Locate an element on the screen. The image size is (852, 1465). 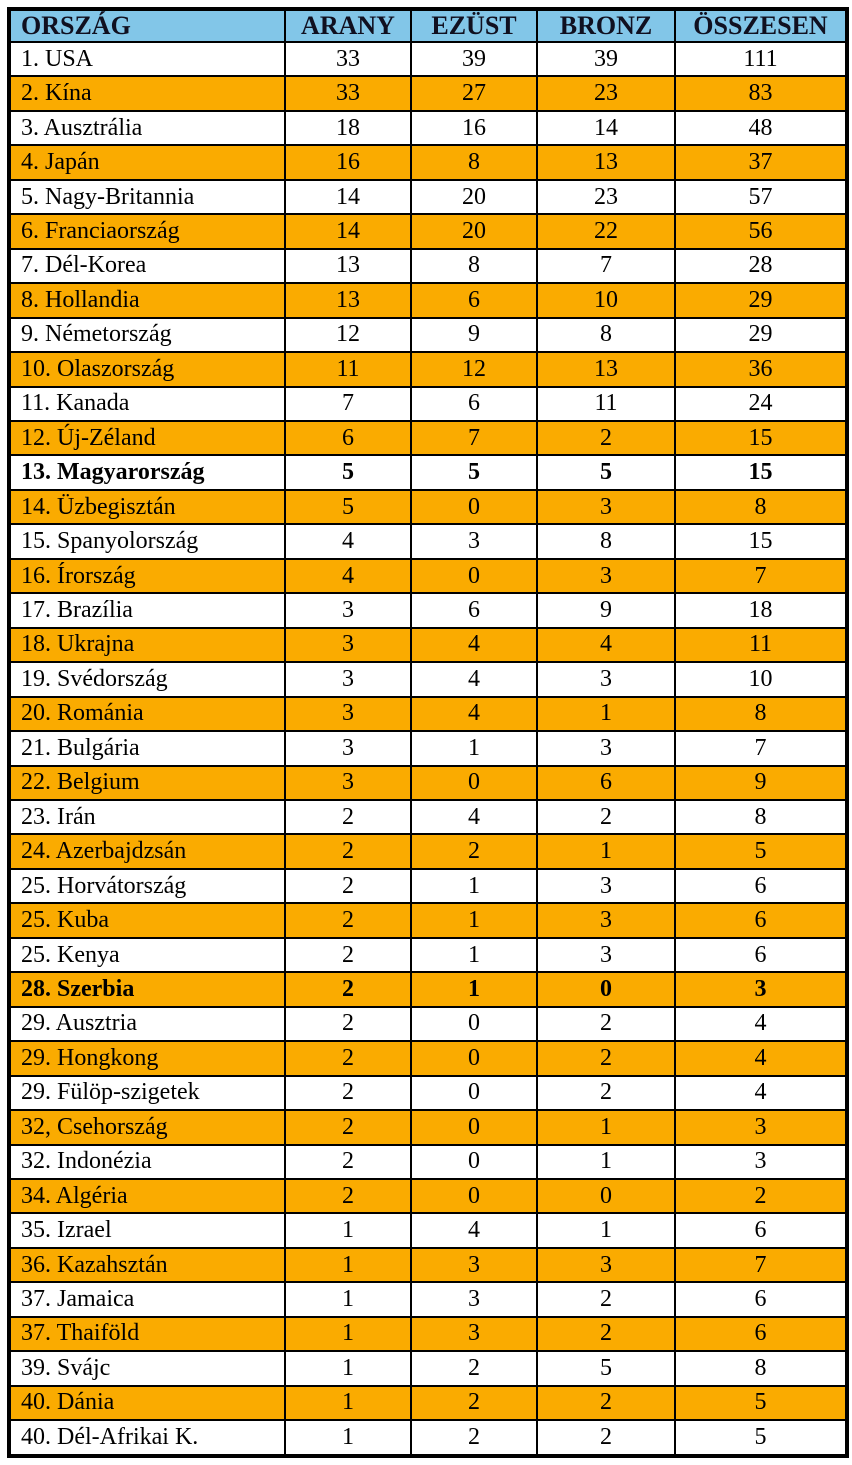
gold-cell: 5 is located at coordinates (348, 507).